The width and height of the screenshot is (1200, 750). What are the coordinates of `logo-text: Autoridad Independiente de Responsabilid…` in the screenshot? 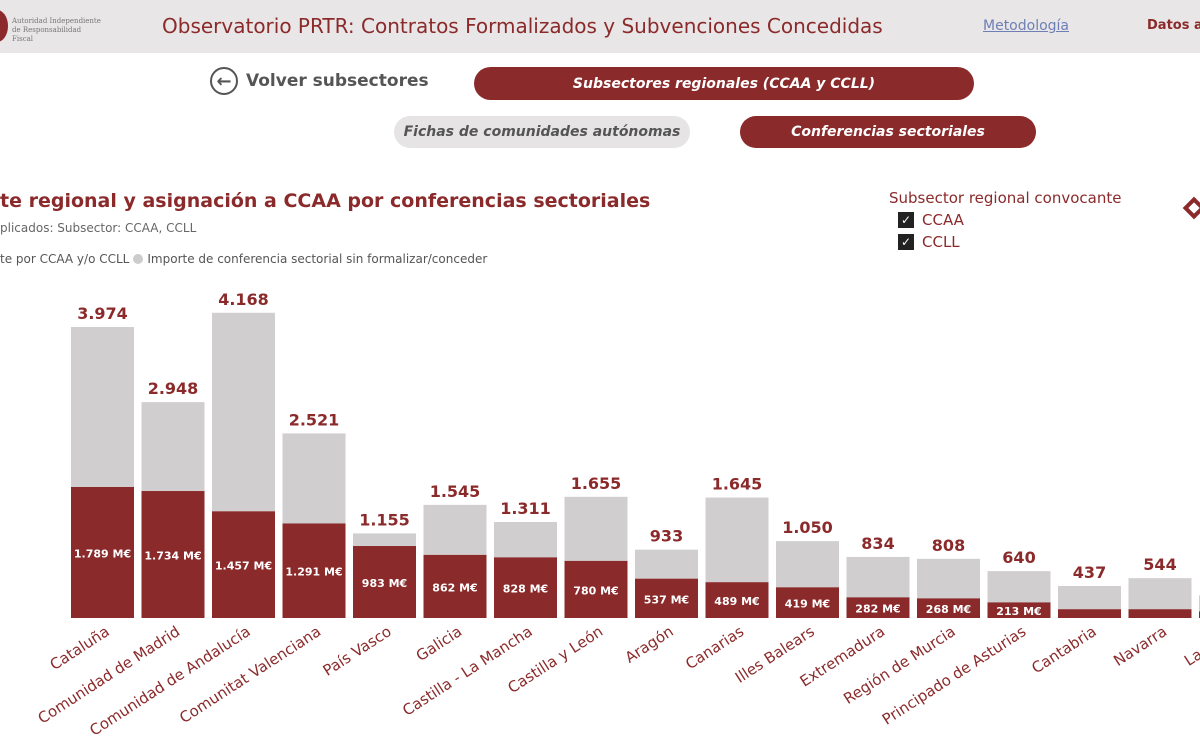 It's located at (56, 30).